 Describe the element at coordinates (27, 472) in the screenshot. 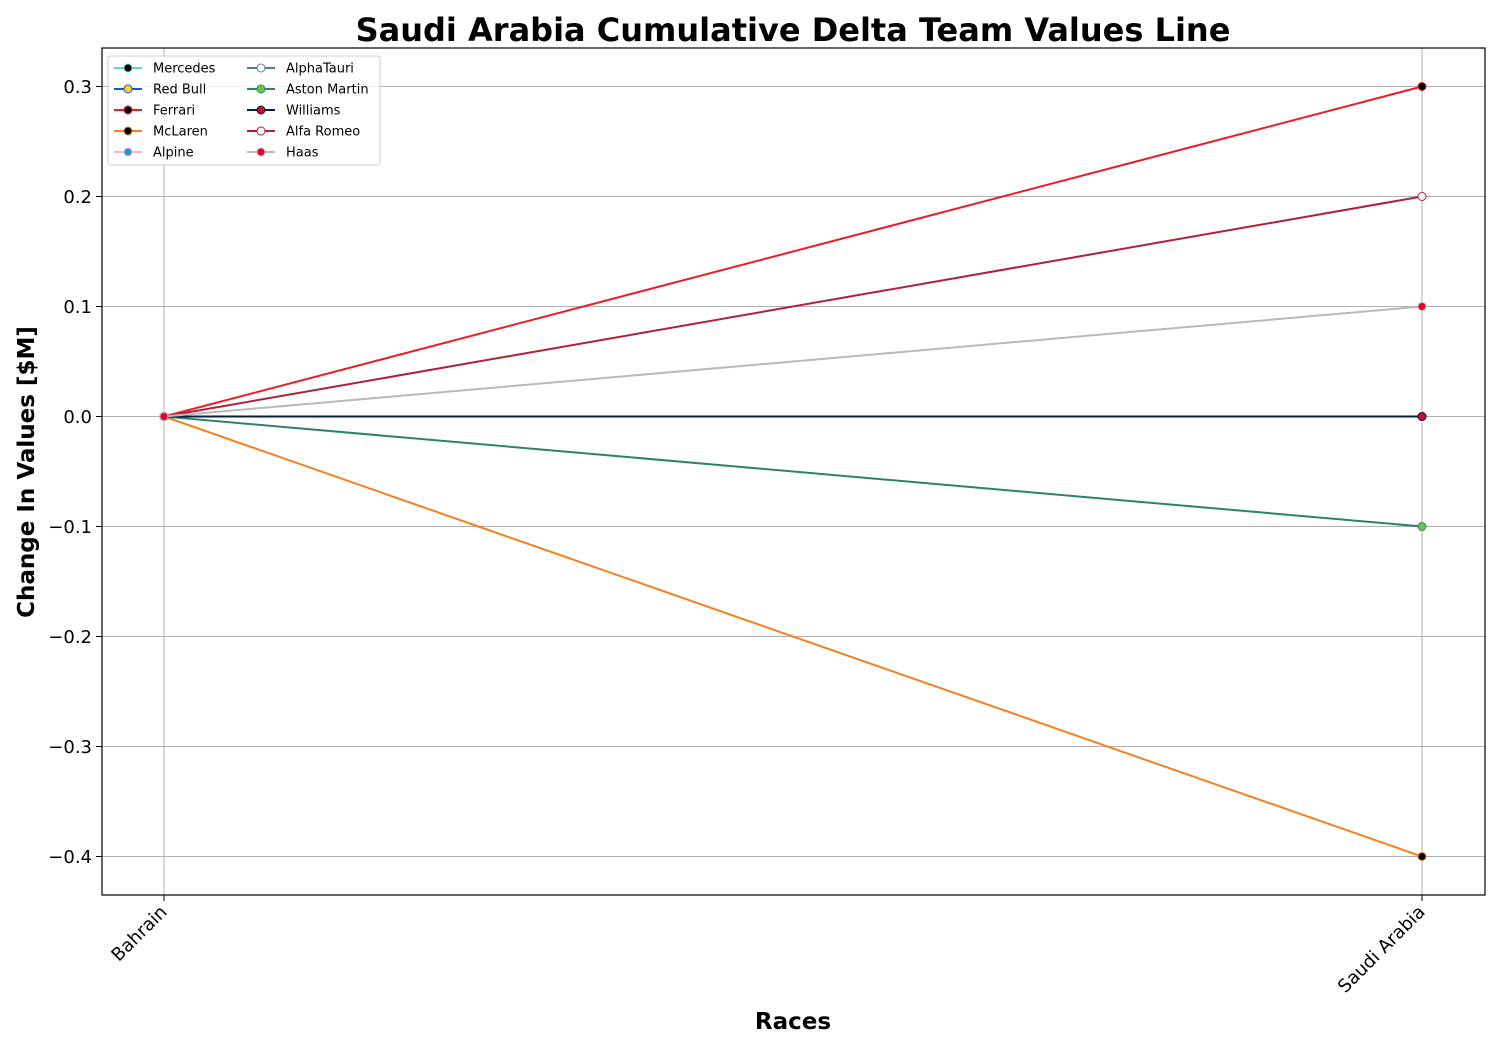

I see `y-axis-label: Change In Values [$M]` at that location.